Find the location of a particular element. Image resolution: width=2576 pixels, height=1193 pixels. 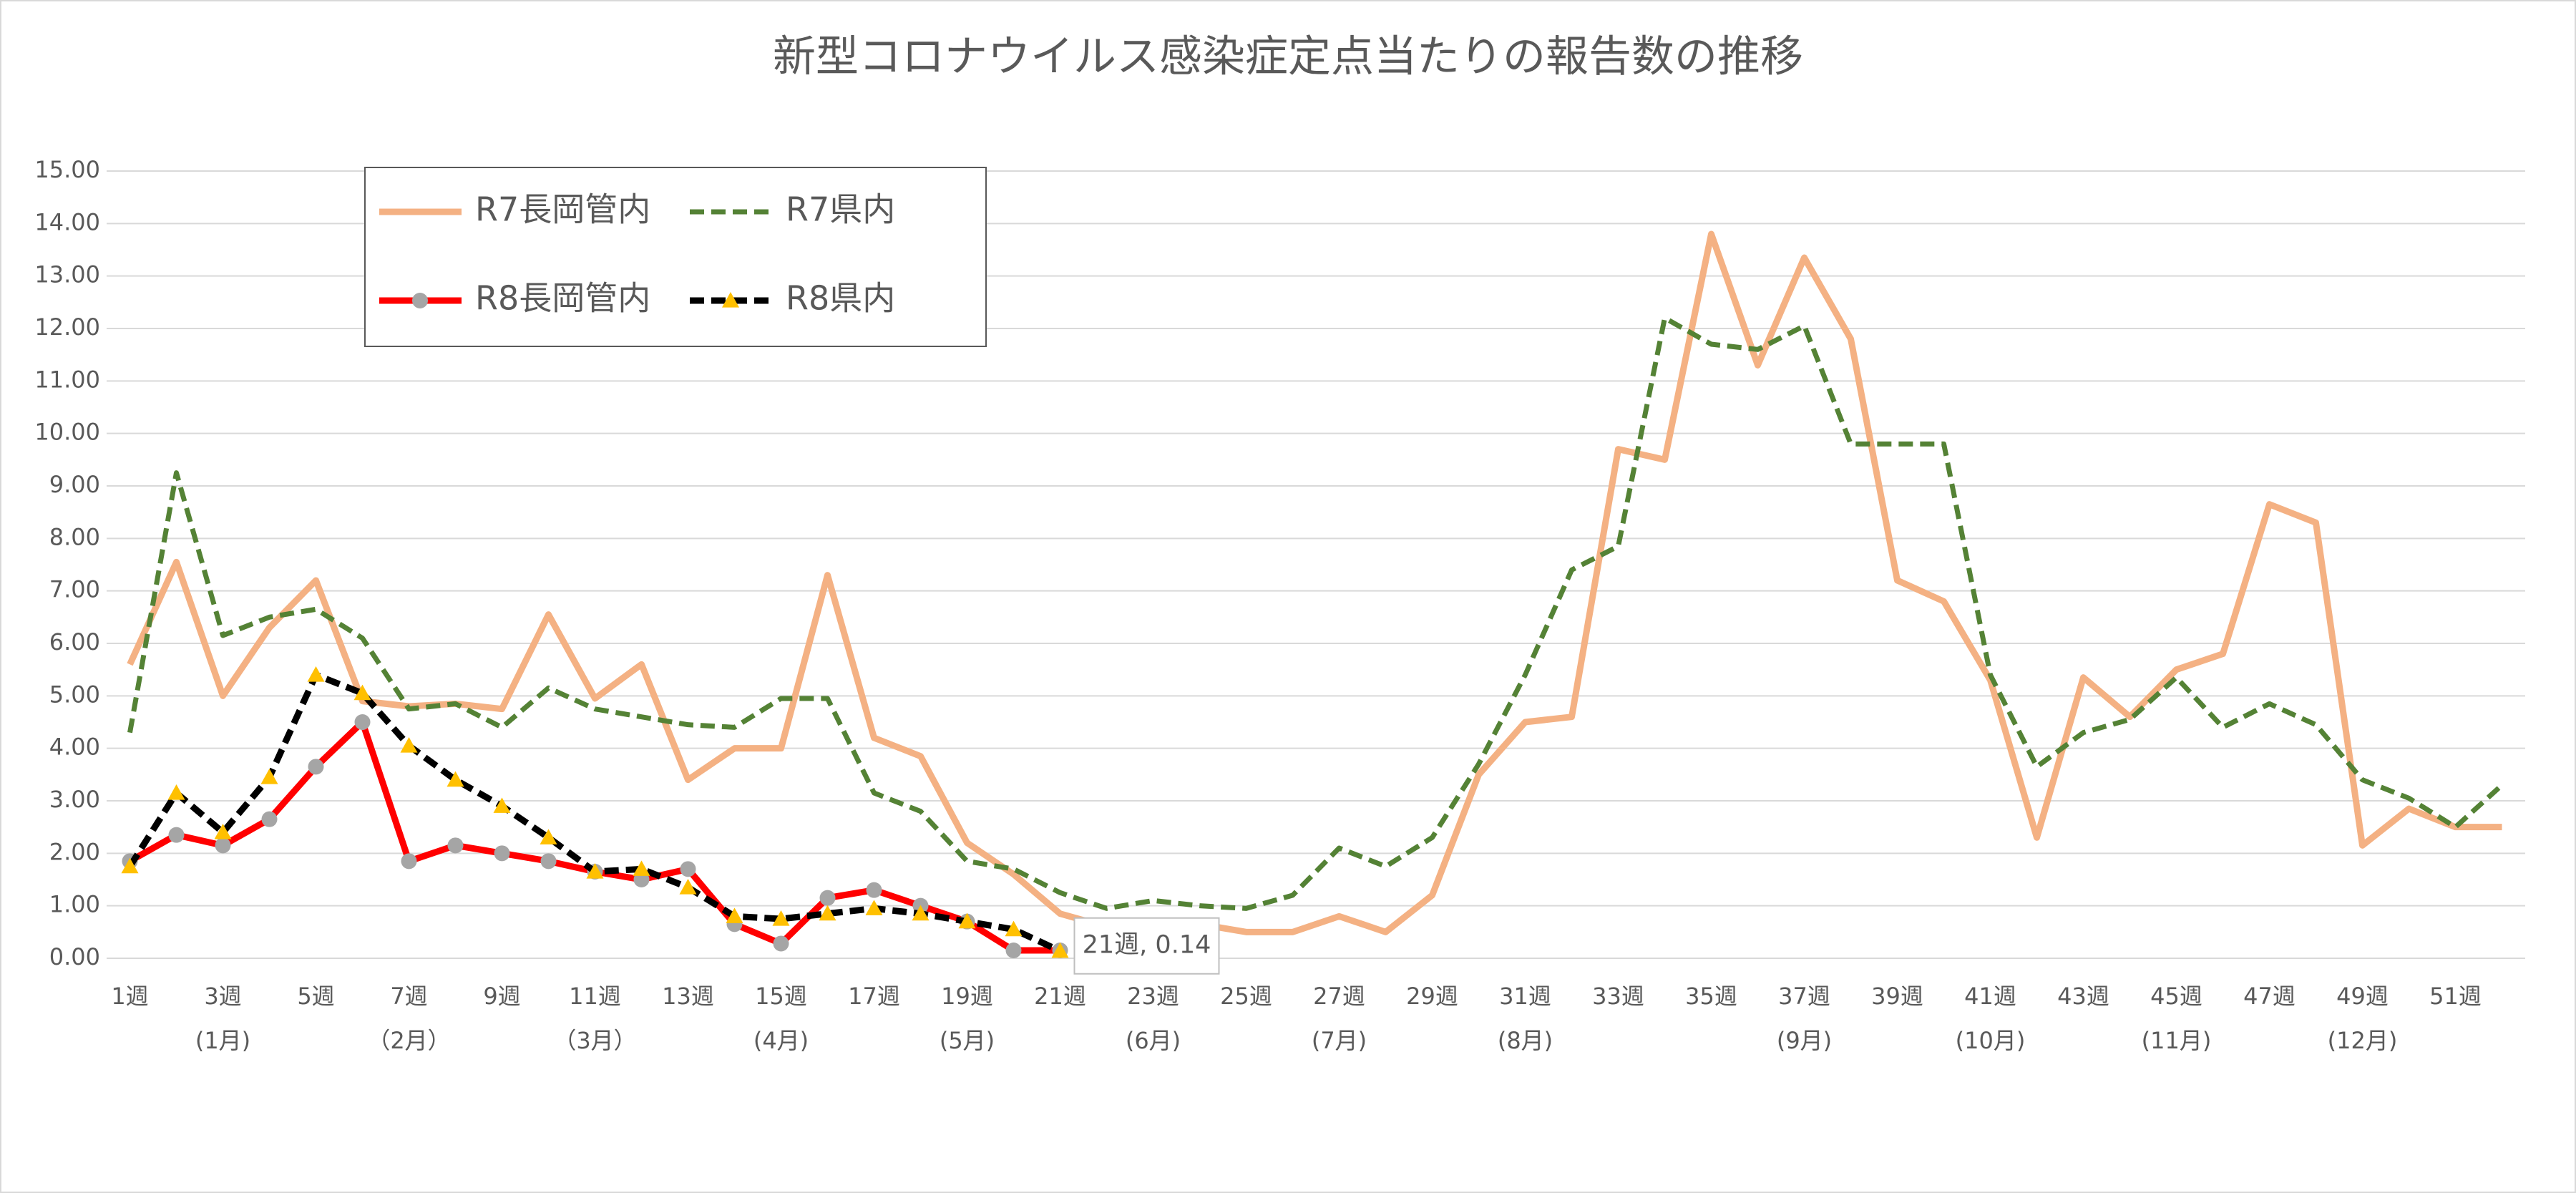

y-tick-label: 0.00 is located at coordinates (74, 956).